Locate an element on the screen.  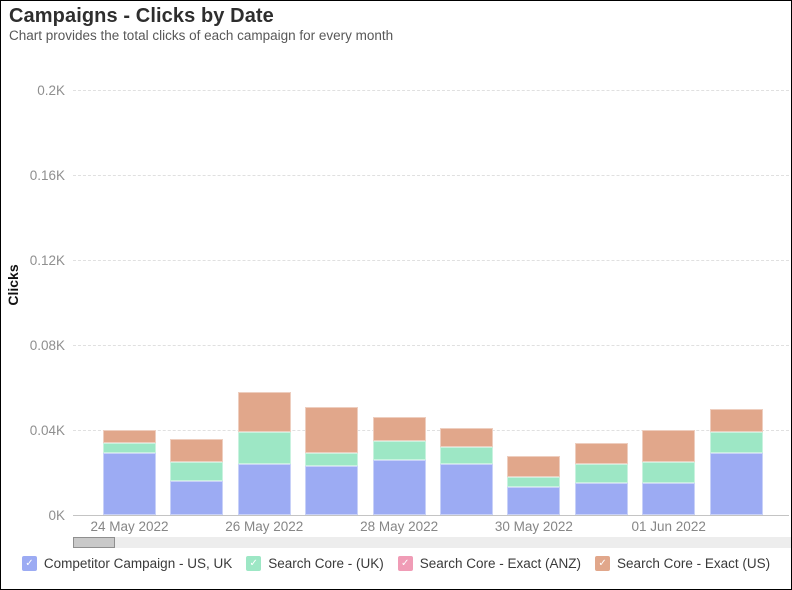
legend-item: ✓ Search Core - Exact (US) is located at coordinates (682, 563).